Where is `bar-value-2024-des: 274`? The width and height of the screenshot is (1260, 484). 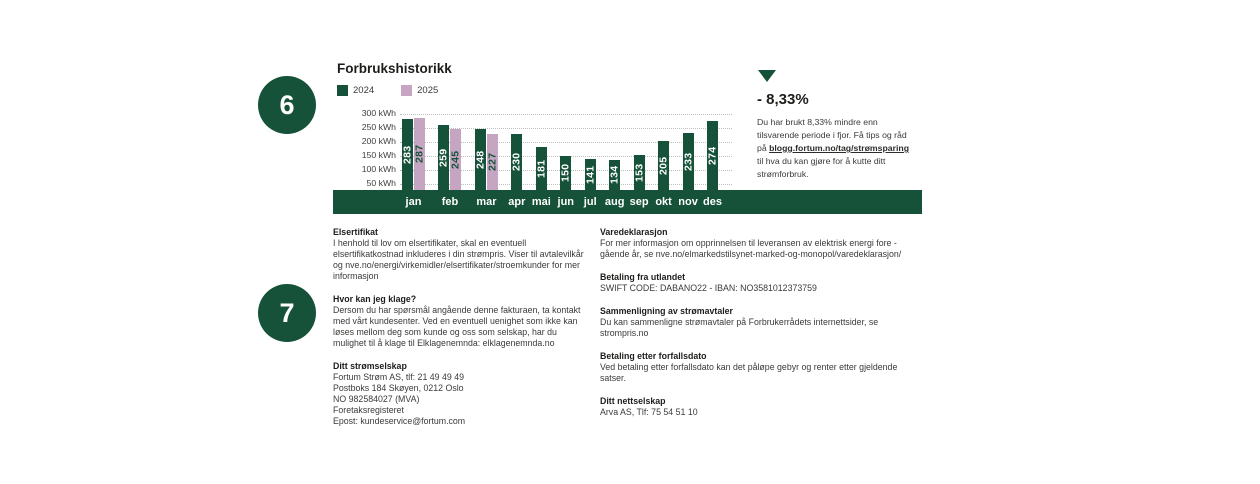
bar-value-2024-des: 274 is located at coordinates (712, 155).